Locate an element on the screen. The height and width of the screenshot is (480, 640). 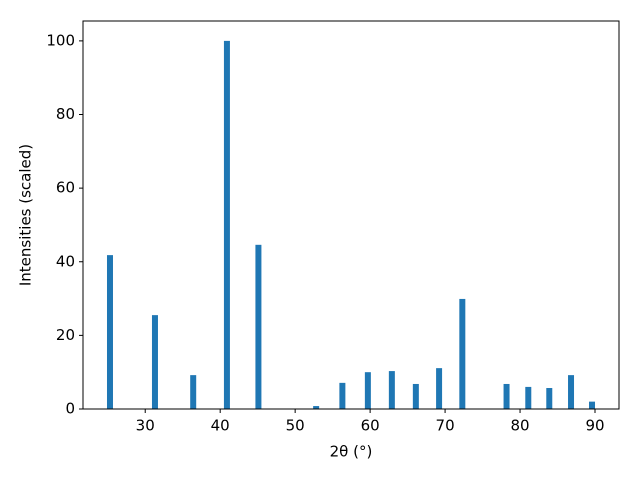
x-tick-label: 80 is located at coordinates (519, 426).